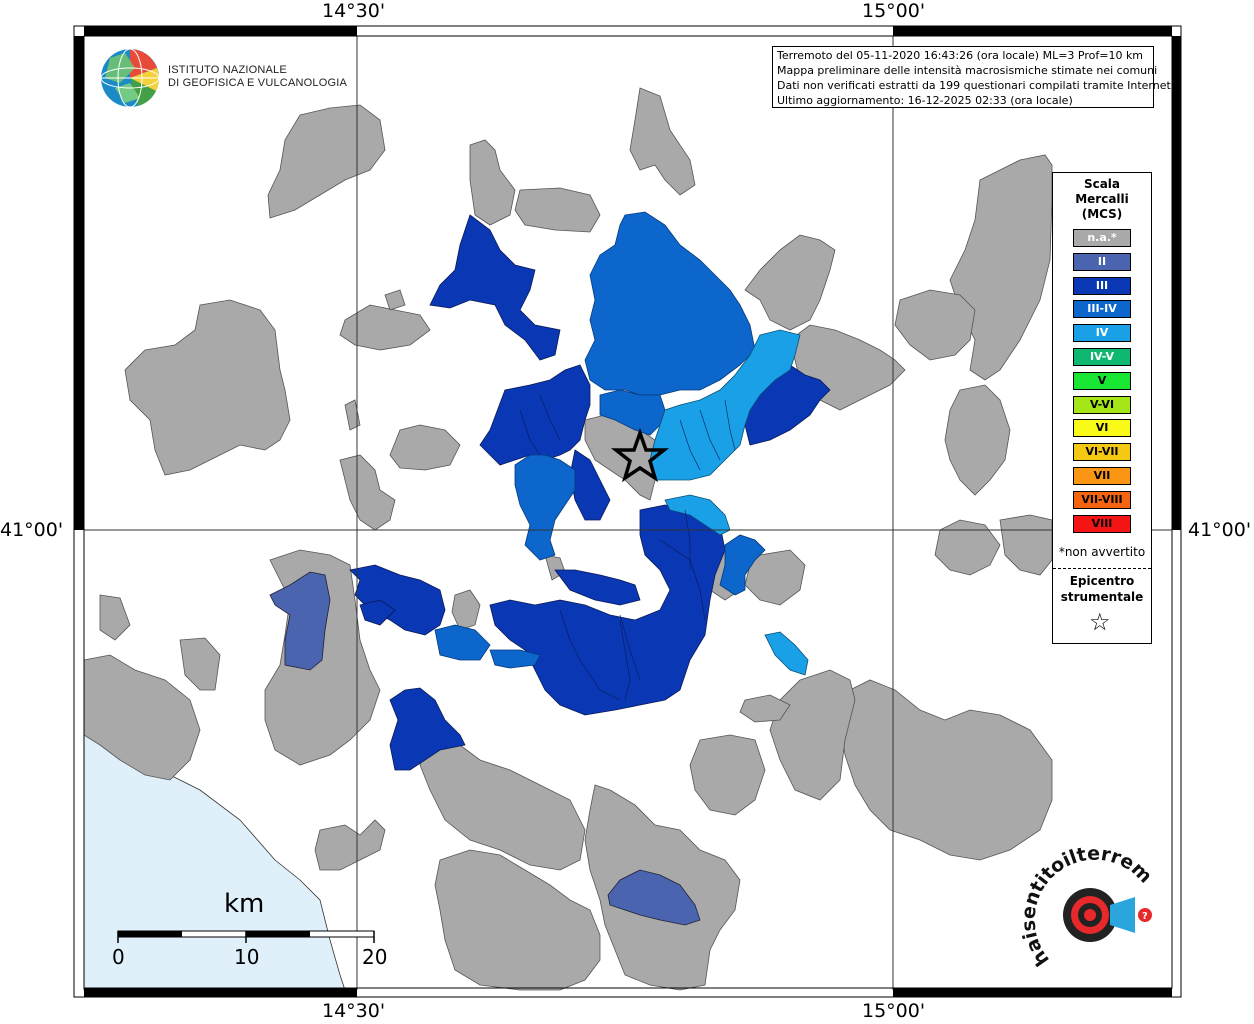 The image size is (1254, 1024). What do you see at coordinates (32, 530) in the screenshot?
I see `left-latitude: 41°00'` at bounding box center [32, 530].